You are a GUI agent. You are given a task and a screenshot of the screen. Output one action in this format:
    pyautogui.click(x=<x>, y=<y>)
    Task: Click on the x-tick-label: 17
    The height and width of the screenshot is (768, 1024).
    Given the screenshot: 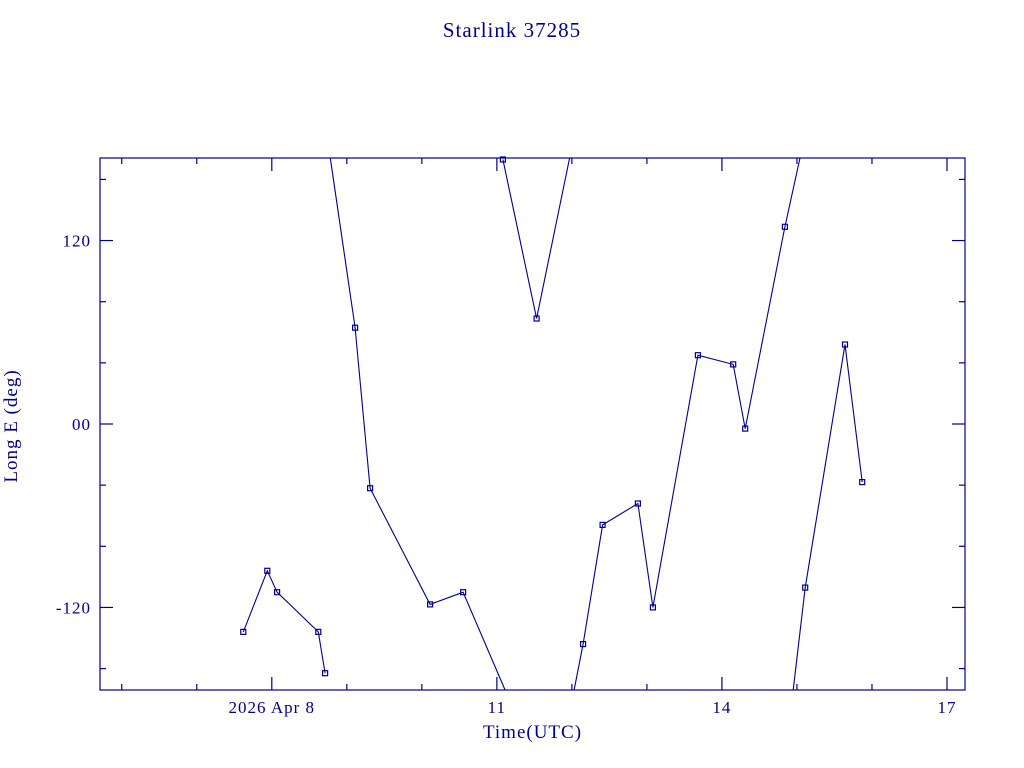 What is the action you would take?
    pyautogui.click(x=946, y=707)
    